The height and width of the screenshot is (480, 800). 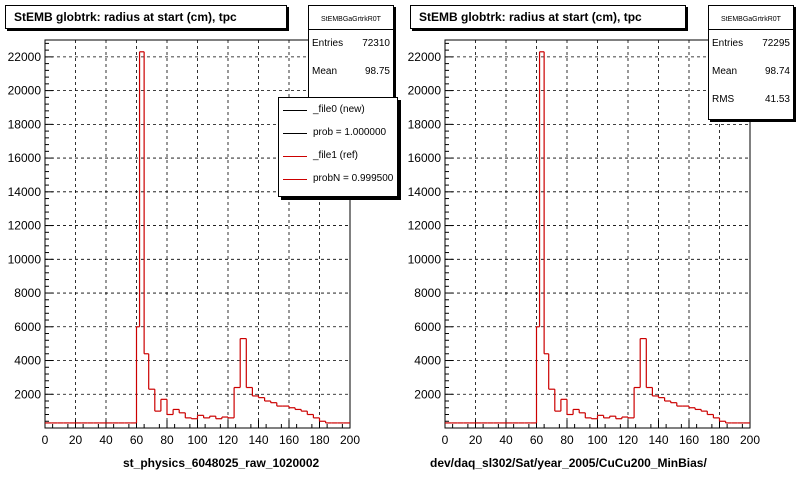 I want to click on right-y-tick-label: 22000, so click(x=425, y=57).